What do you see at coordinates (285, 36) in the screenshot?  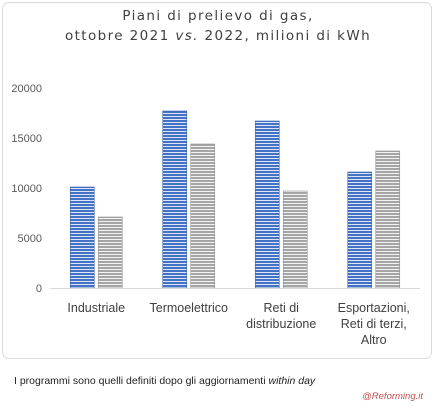 I see `chart-title-line-2-c: 2022, milioni di kWh` at bounding box center [285, 36].